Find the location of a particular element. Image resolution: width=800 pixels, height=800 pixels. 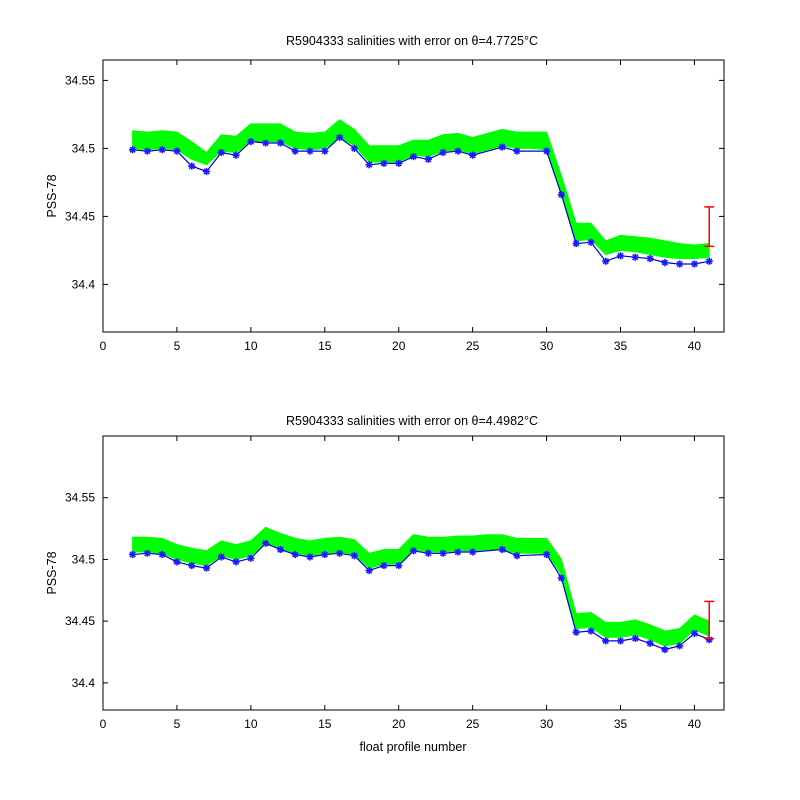

bottom-chart-x-tick-label: 15 is located at coordinates (325, 724).